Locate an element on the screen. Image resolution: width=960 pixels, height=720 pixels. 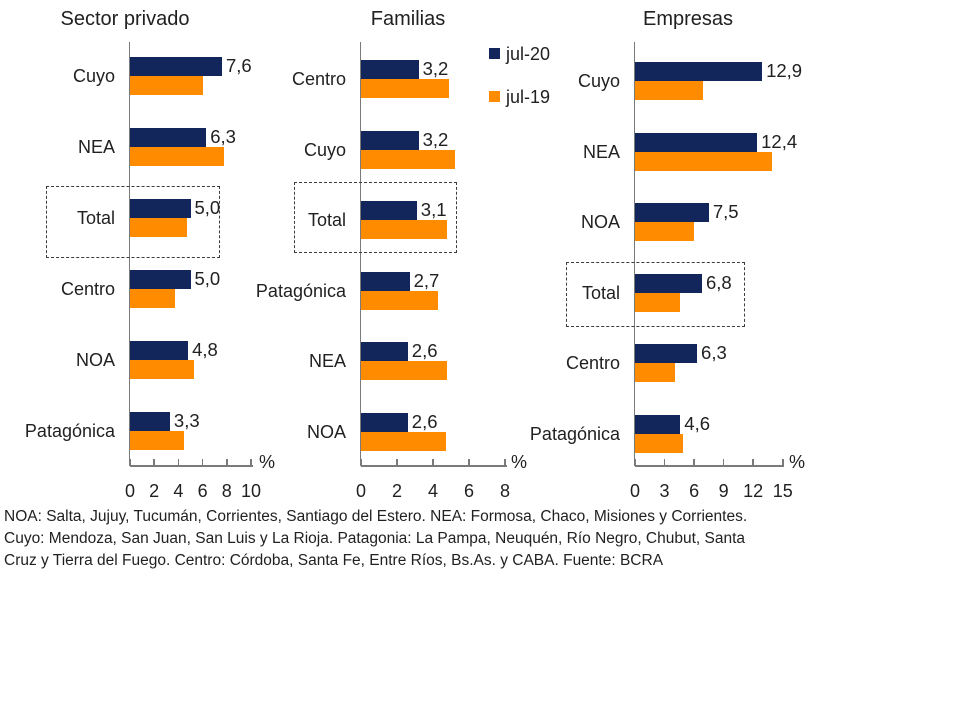
chart-title-empresas: Empresas is located at coordinates (688, 19).